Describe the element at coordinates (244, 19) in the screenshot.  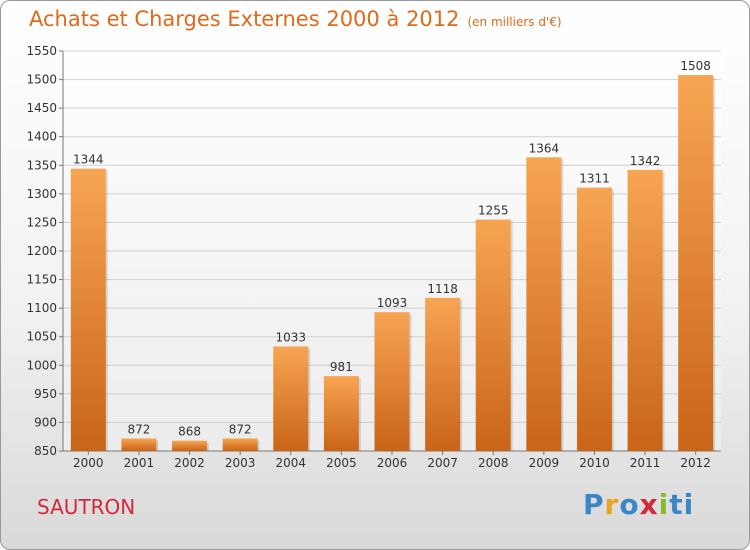
I see `chart-title-text: Achats et Charges Externes 2000 à 2012` at that location.